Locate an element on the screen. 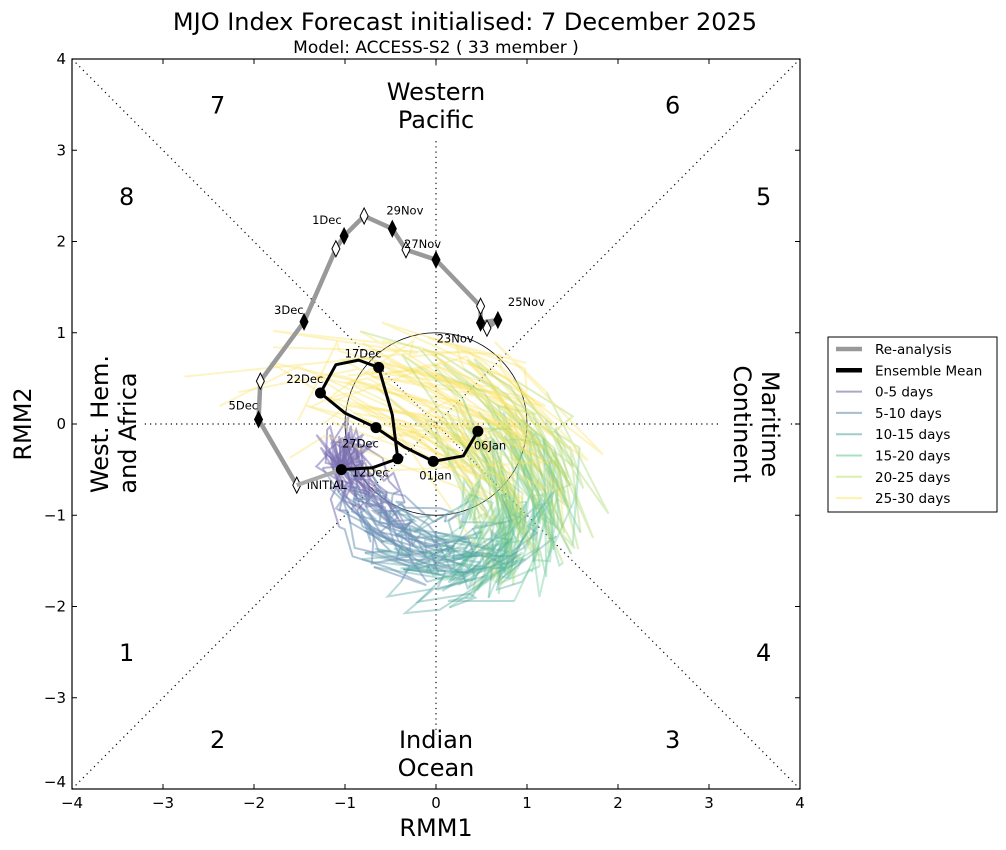  region-right-line1: Maritime is located at coordinates (770, 424).